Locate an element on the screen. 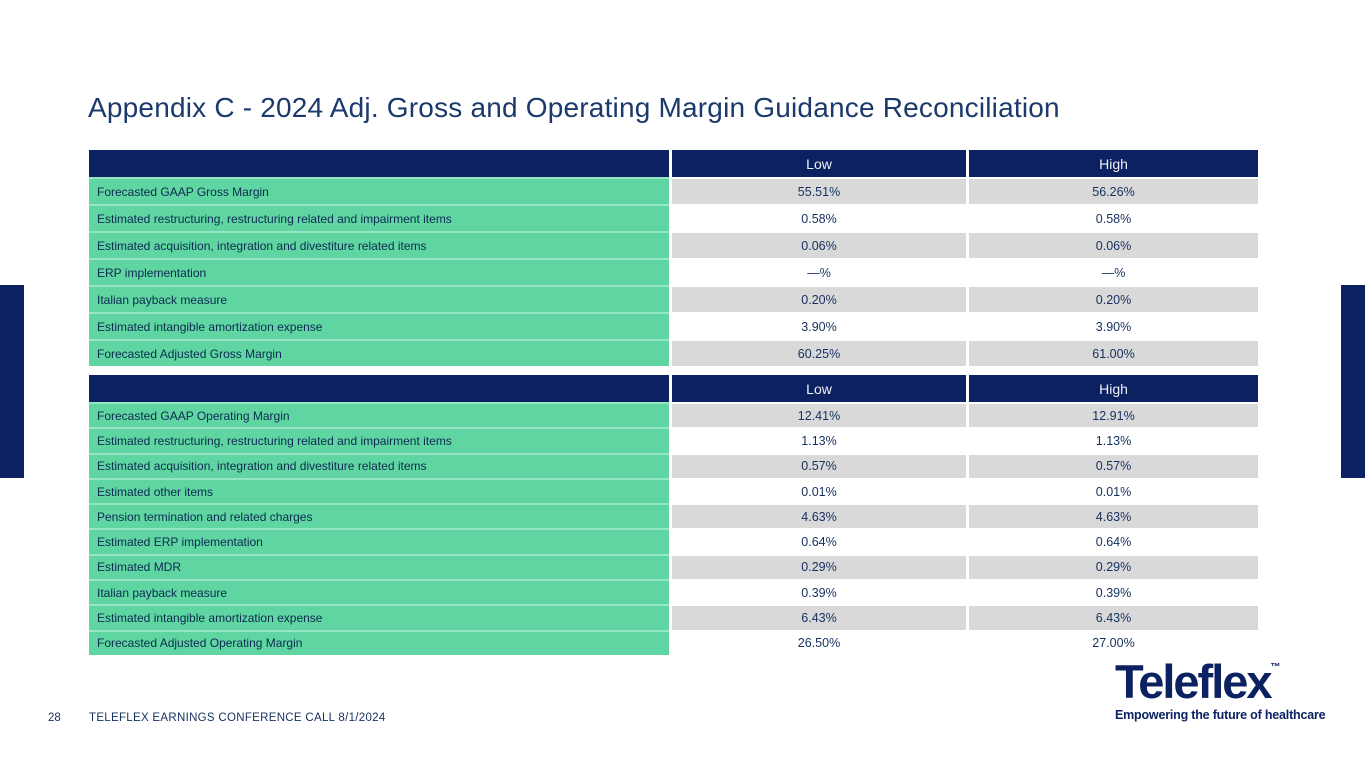 The image size is (1365, 768). table-row: Italian payback measure 0.20% 0.20% is located at coordinates (673, 298).